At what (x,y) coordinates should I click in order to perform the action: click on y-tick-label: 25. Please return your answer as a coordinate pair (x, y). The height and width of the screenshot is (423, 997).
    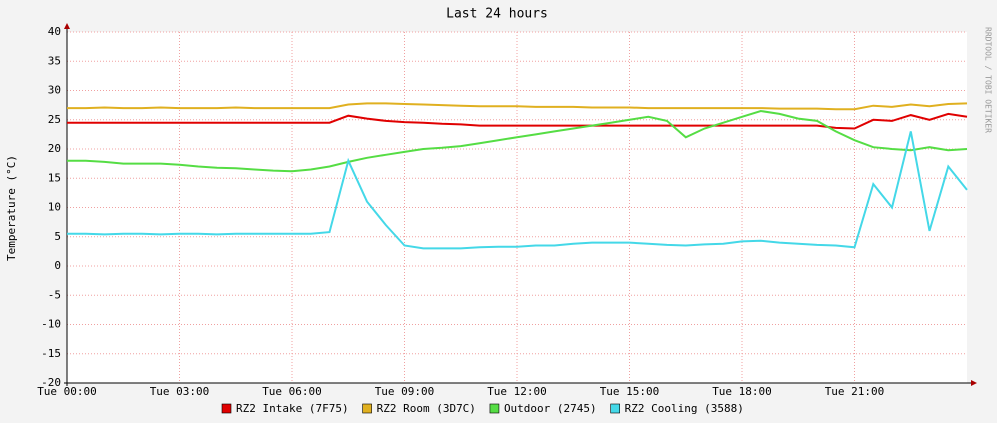
    Looking at the image, I should click on (54, 119).